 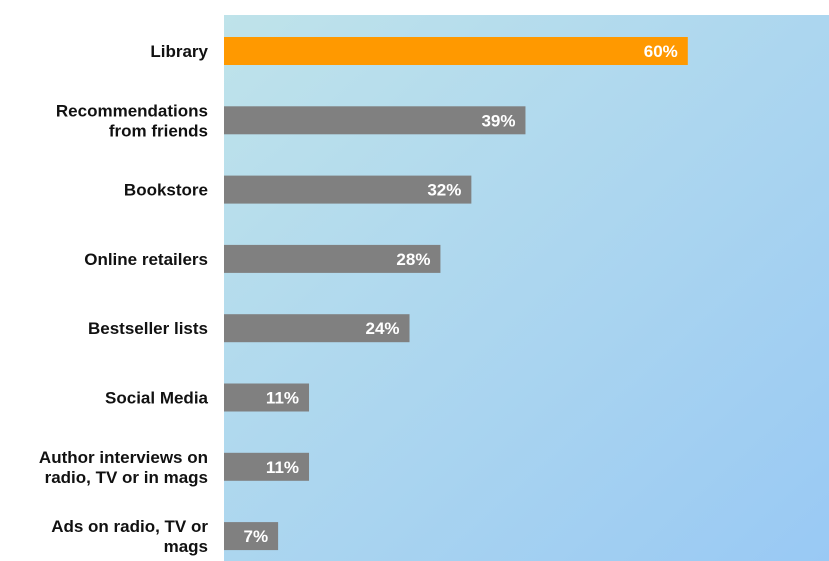 What do you see at coordinates (132, 120) in the screenshot?
I see `category-label-2: Recommendations from friends` at bounding box center [132, 120].